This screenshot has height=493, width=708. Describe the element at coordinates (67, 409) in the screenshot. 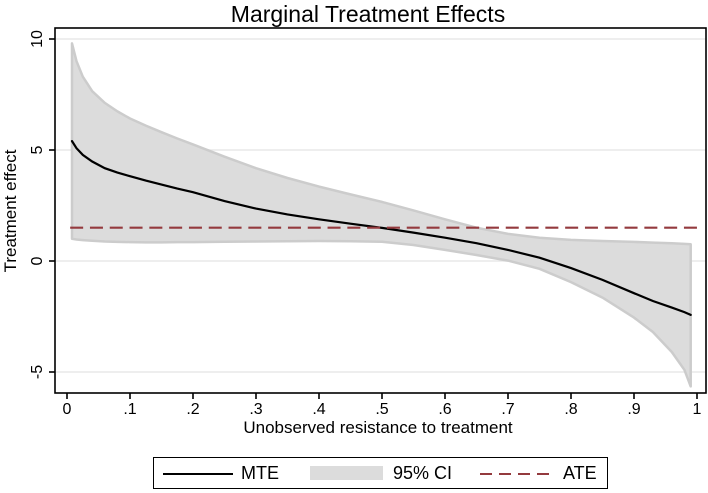

I see `x-tick-label: 0` at that location.